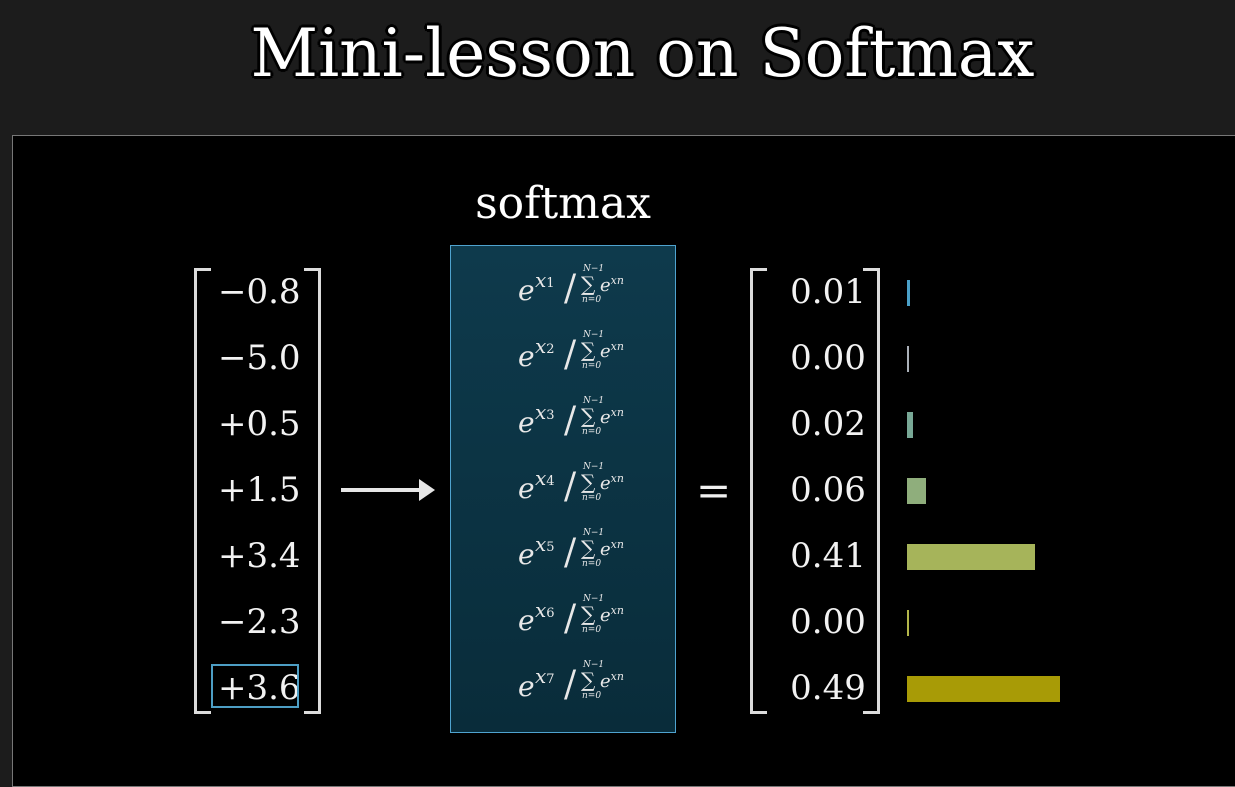  Describe the element at coordinates (259, 622) in the screenshot. I see `input-value: −2.3` at that location.